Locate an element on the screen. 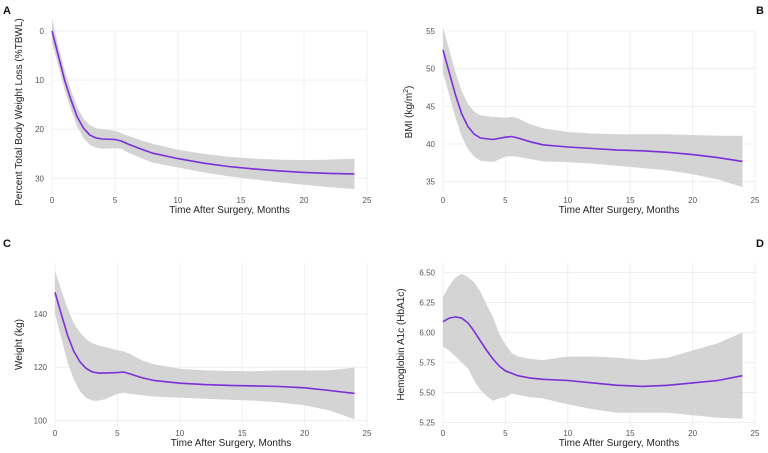  y-axis-title-text: BMI (kg/m is located at coordinates (409, 116).